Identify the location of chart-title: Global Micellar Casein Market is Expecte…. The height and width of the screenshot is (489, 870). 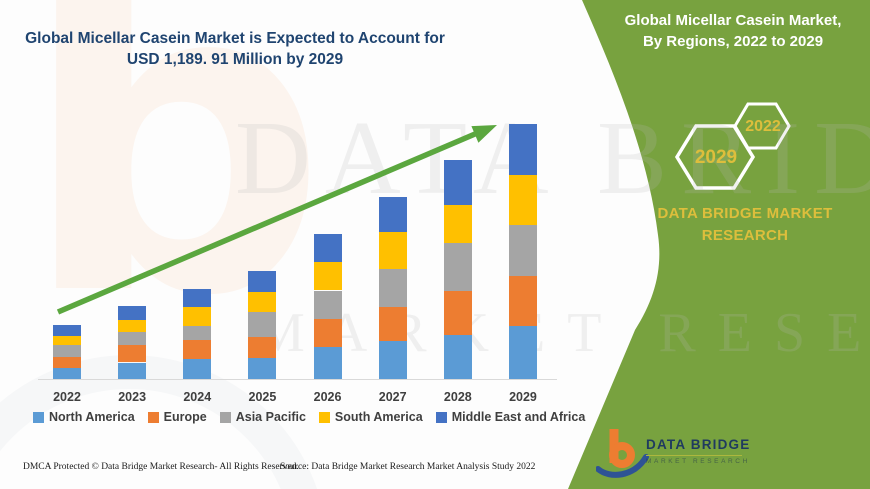
(235, 49).